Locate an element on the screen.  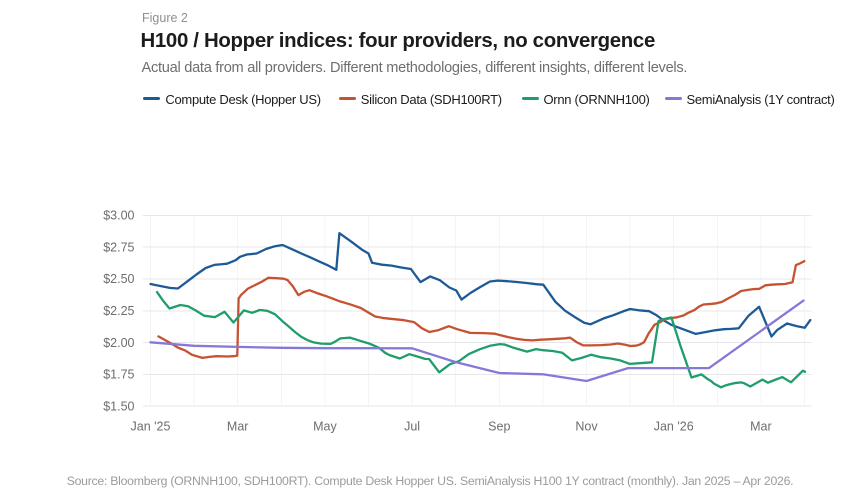
svg-text: $2.00 is located at coordinates (118, 343).